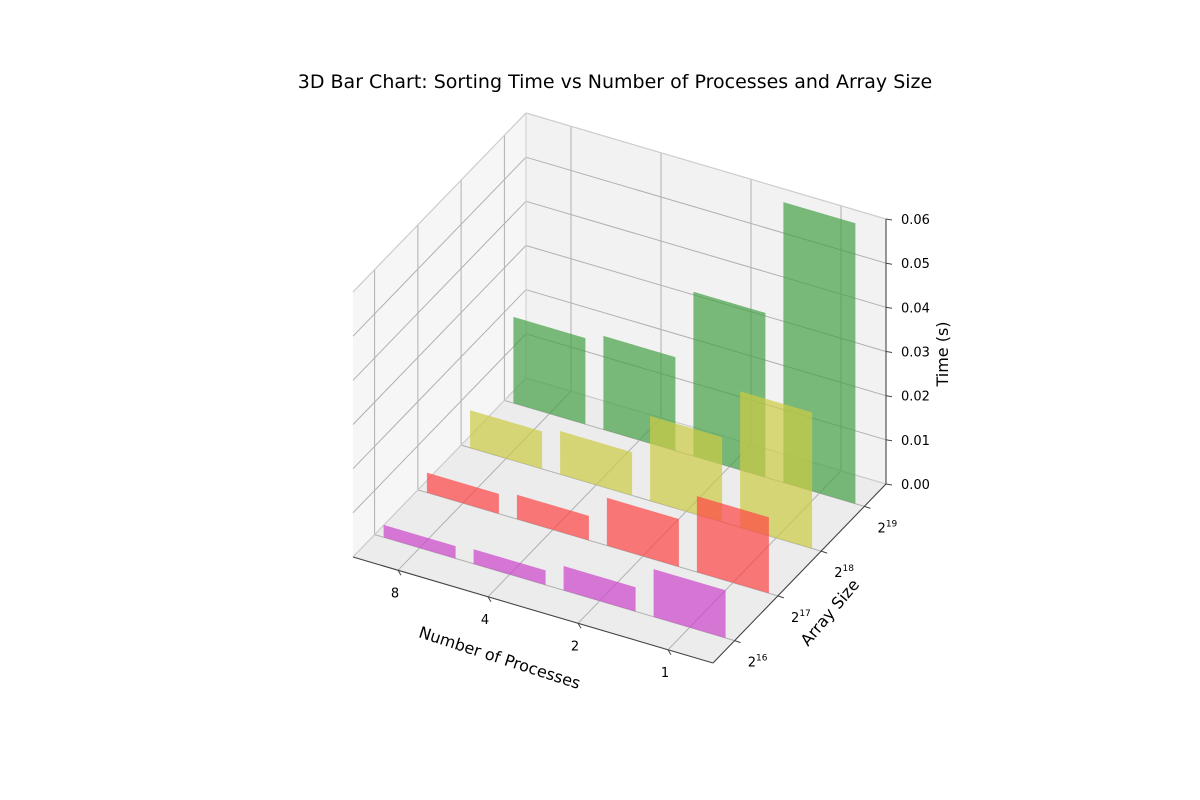 The width and height of the screenshot is (1200, 800). Describe the element at coordinates (915, 308) in the screenshot. I see `z-tick-label: 0.04` at that location.